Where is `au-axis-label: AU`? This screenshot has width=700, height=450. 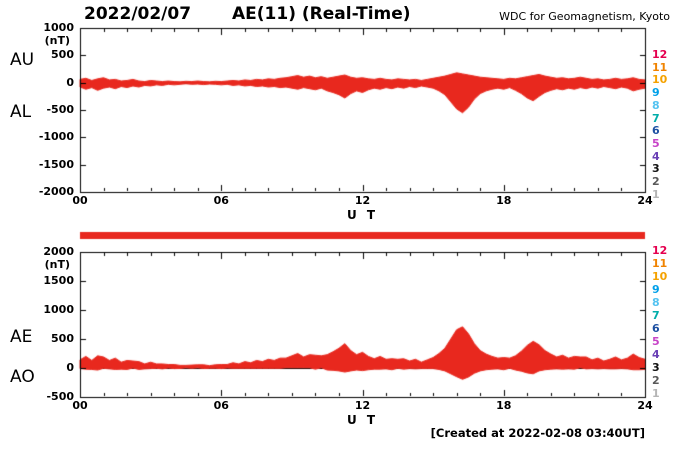
au-axis-label: AU is located at coordinates (22, 60).